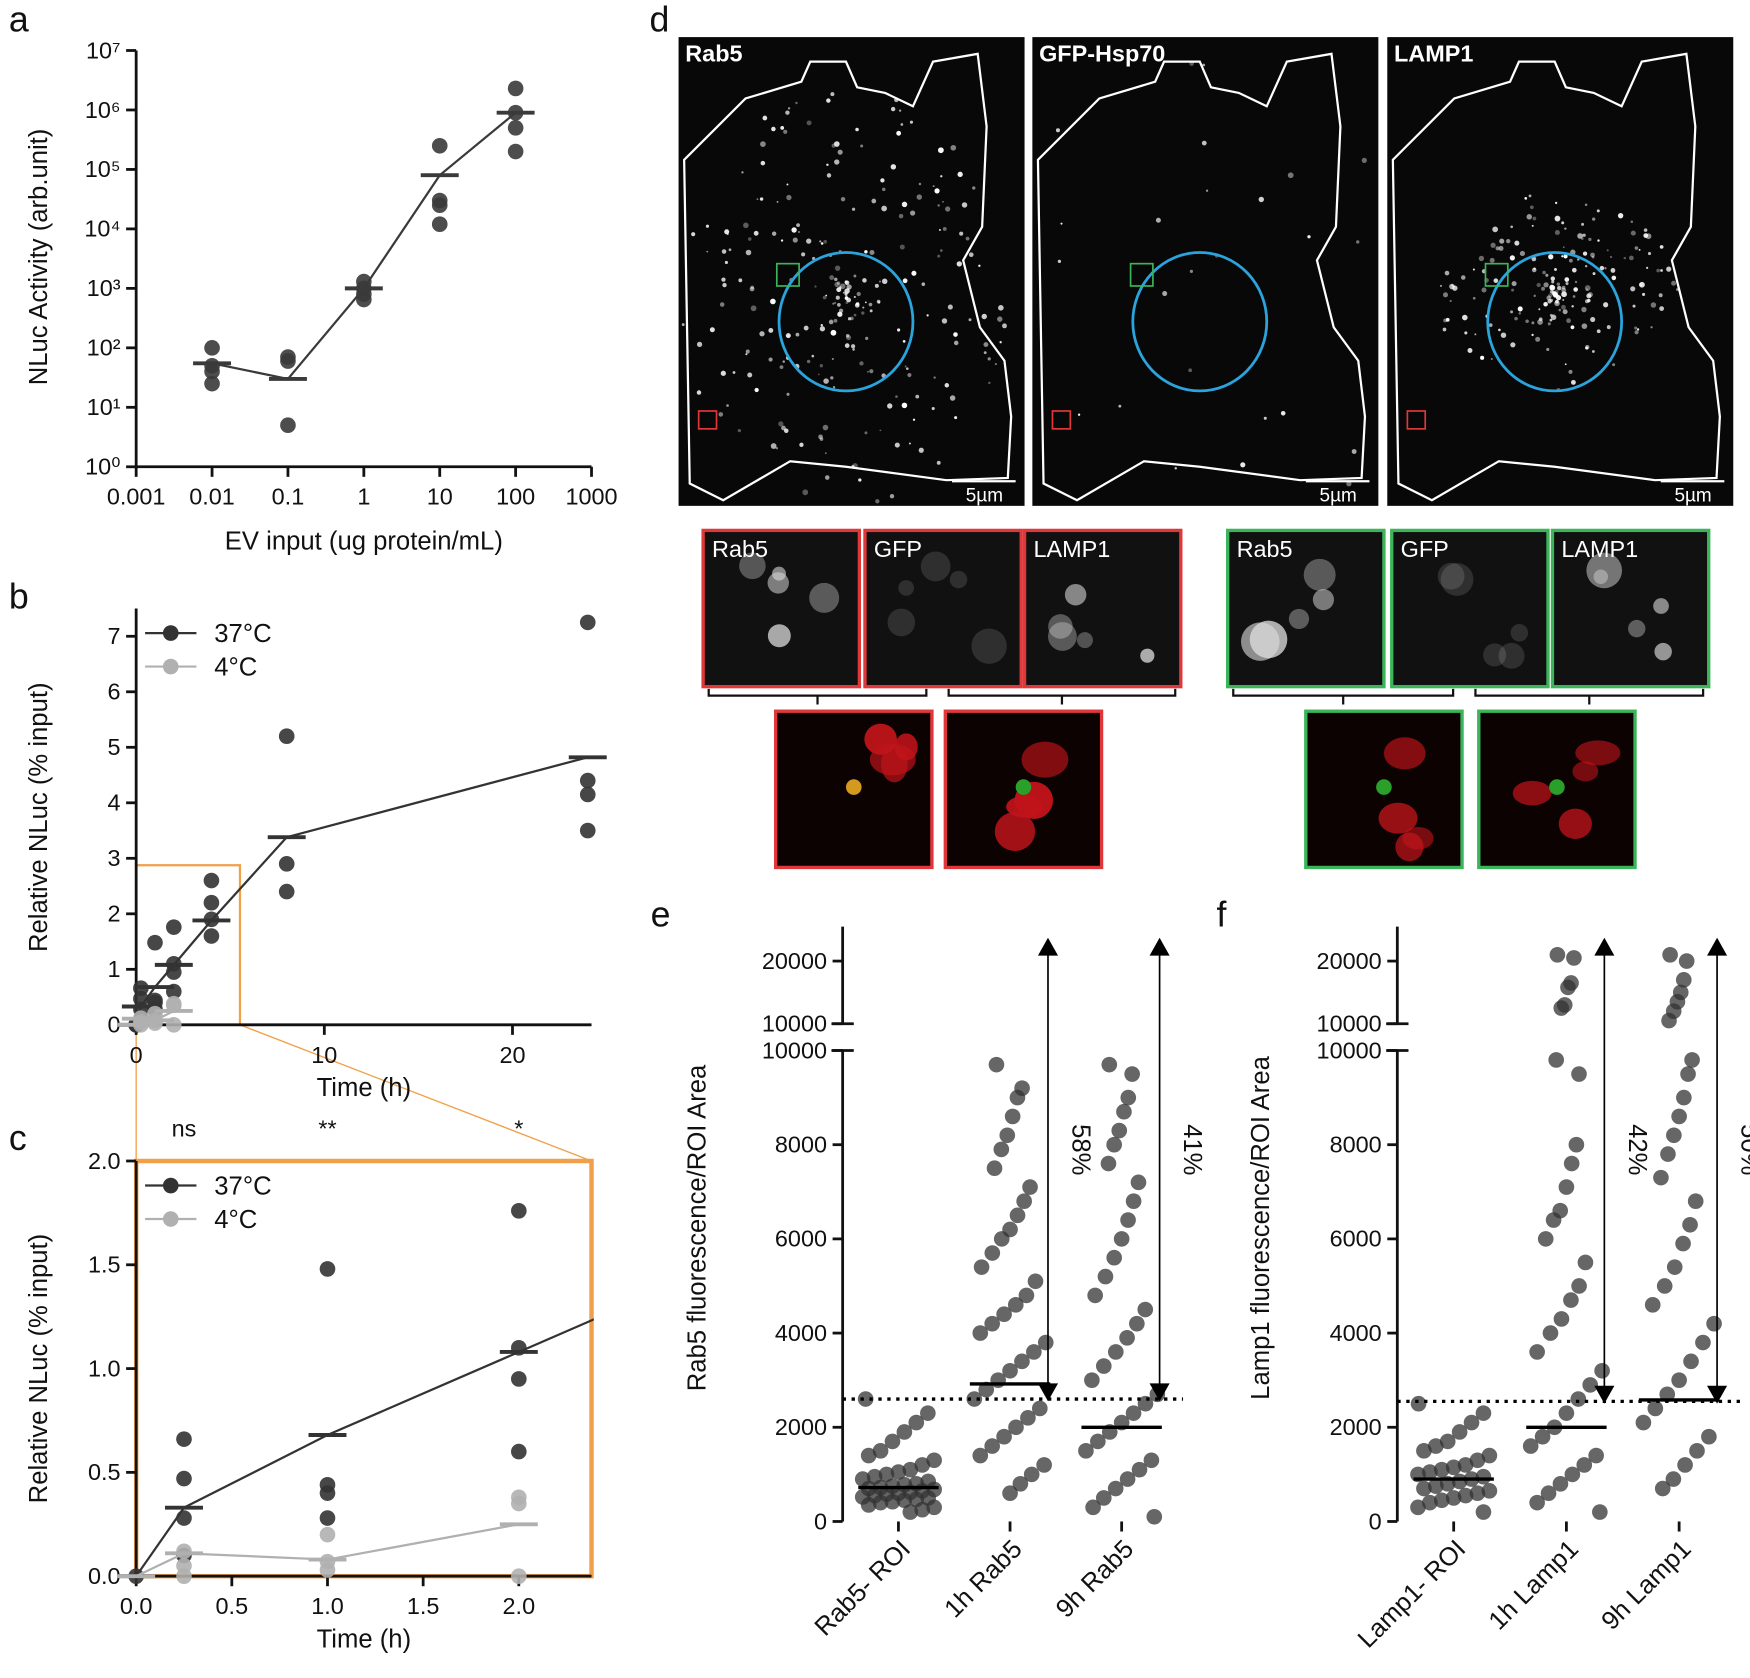  Describe the element at coordinates (1425, 549) in the screenshot. I see `inset-label: GFP` at that location.